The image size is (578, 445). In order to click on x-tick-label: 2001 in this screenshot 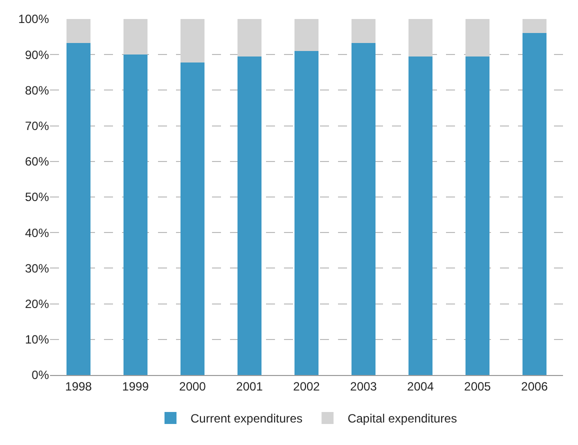, I will do `click(250, 386)`.